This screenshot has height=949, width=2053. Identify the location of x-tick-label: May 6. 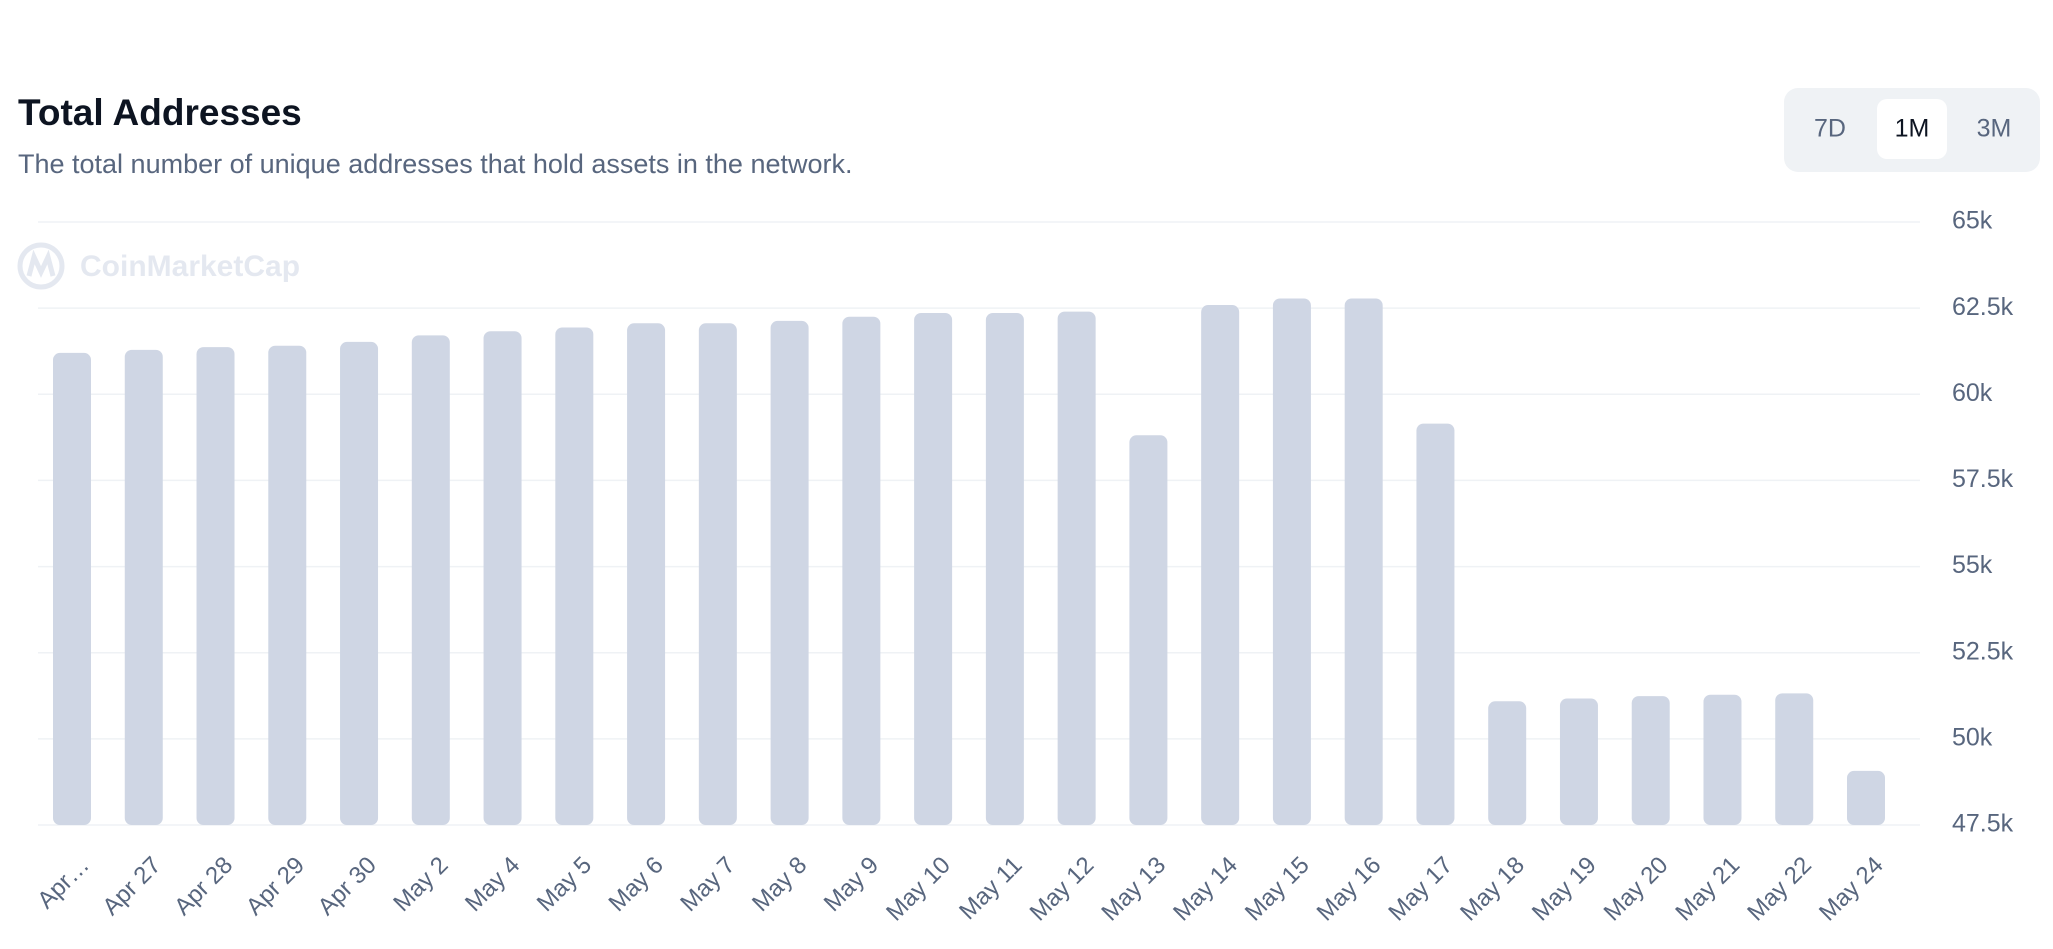
(636, 884).